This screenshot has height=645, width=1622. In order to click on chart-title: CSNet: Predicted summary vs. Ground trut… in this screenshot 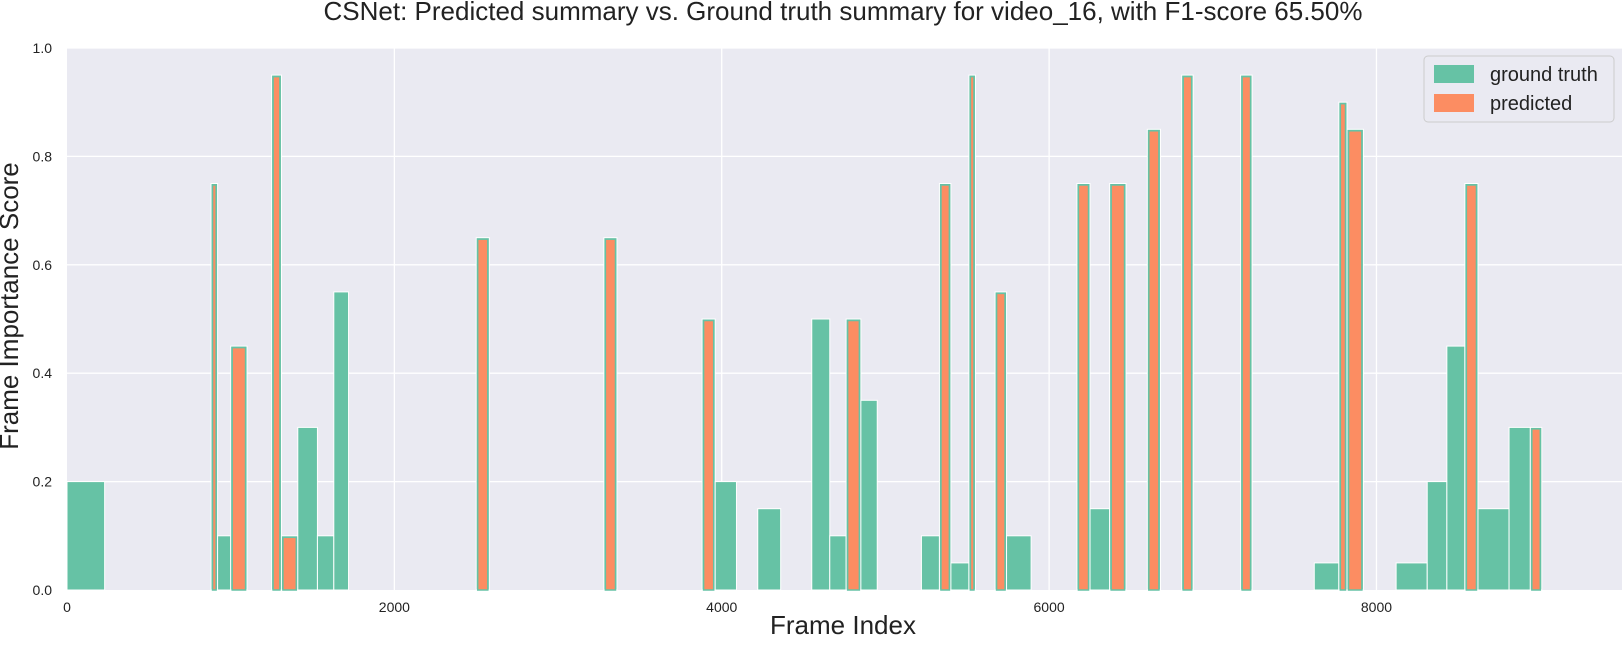, I will do `click(843, 13)`.